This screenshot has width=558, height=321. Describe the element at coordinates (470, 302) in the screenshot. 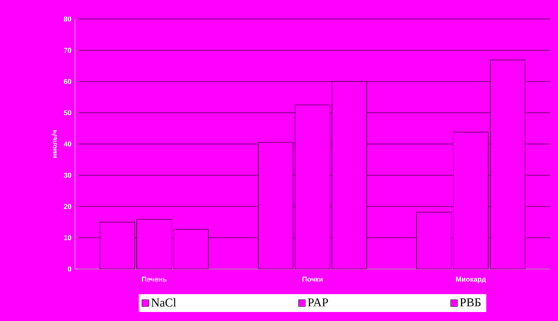

I see `legend-label: РВБ` at that location.